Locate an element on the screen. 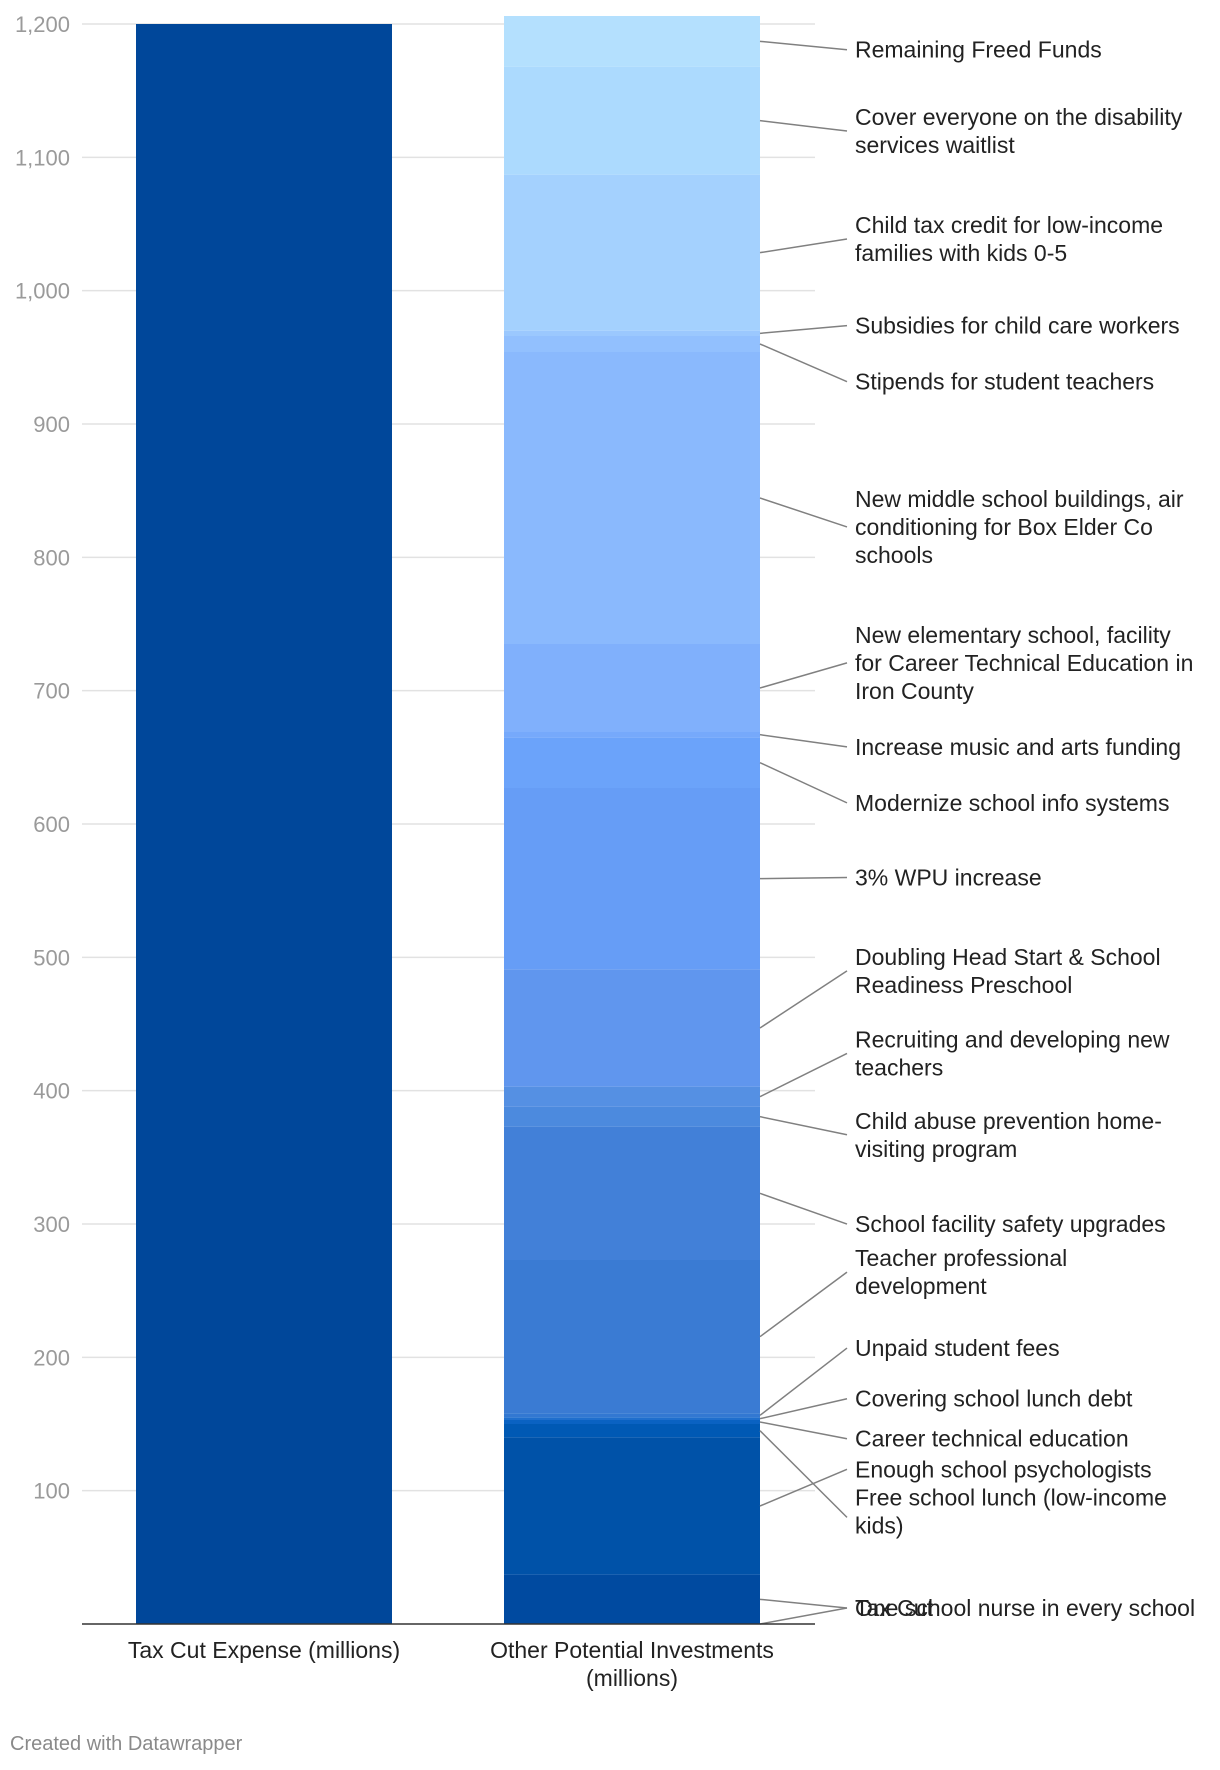  segment-label-line: Career technical education is located at coordinates (992, 1439).